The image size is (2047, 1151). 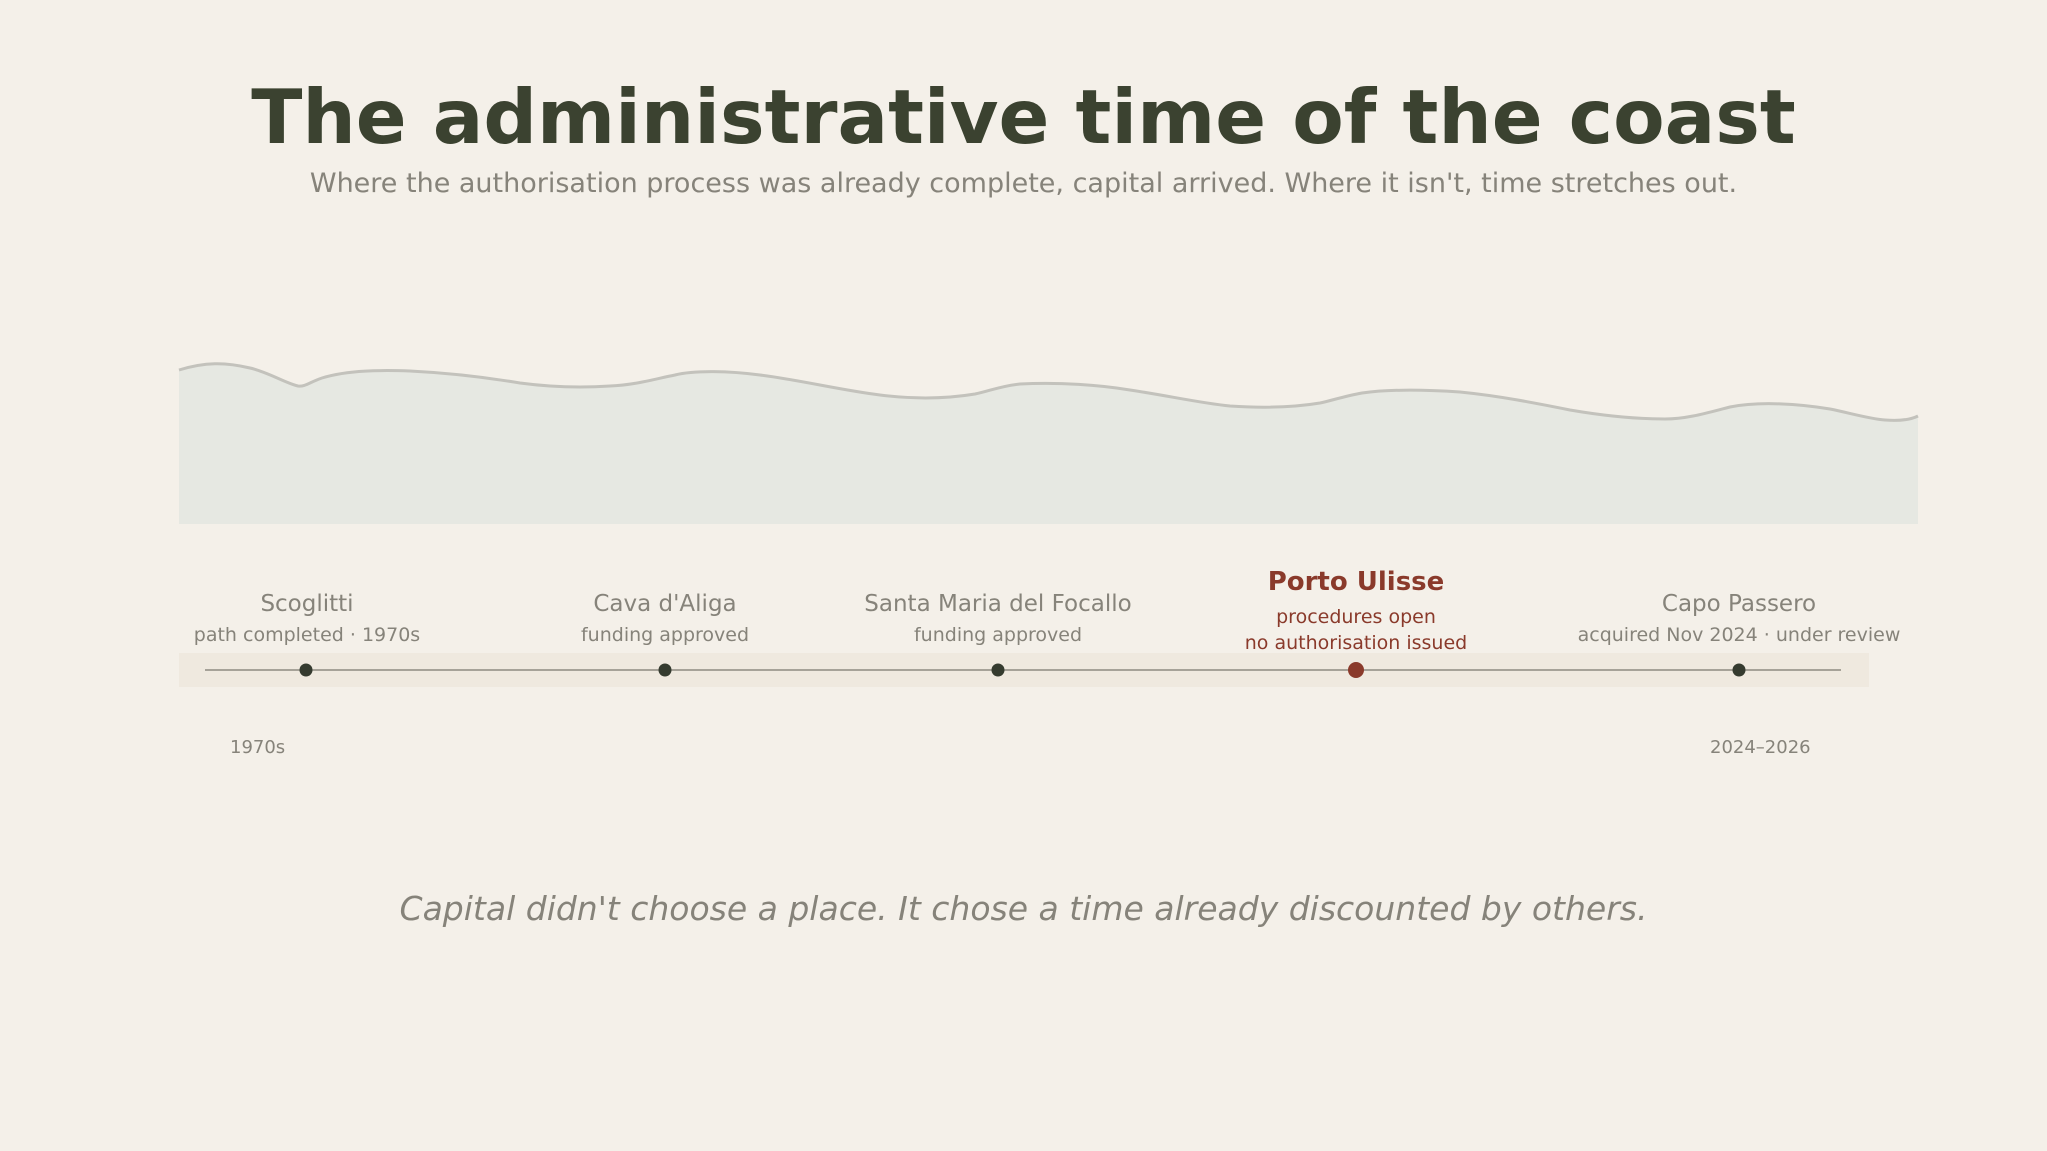 What do you see at coordinates (665, 619) in the screenshot?
I see `site-cava-daliga: Cava d'Aliga funding approved` at bounding box center [665, 619].